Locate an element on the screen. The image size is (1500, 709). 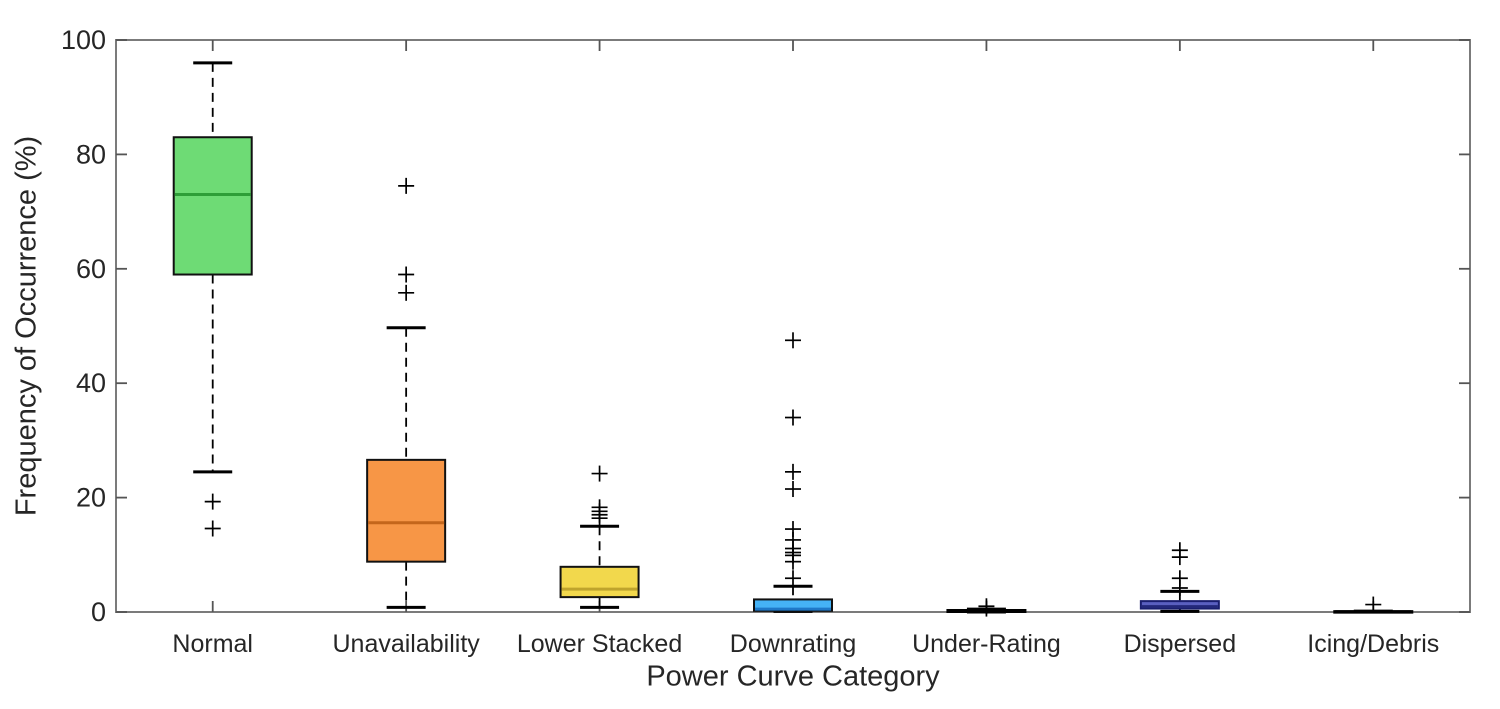
category-label: Under-Rating is located at coordinates (986, 644).